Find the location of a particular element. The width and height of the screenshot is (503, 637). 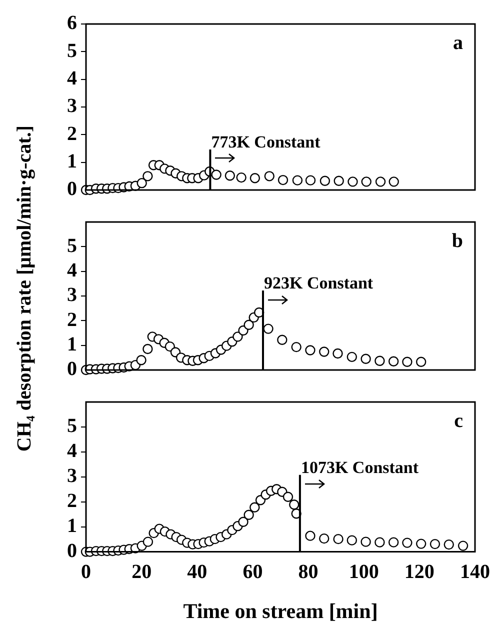

x-tick-label: 0 is located at coordinates (86, 571).